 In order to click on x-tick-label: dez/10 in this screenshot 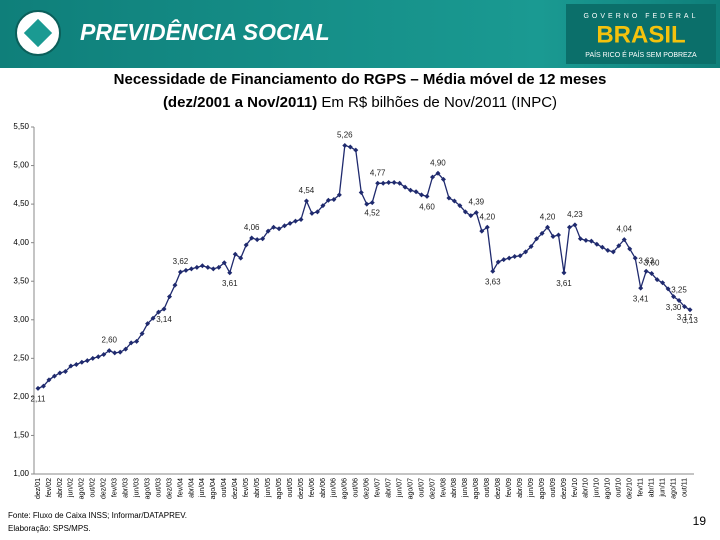, I will do `click(630, 488)`.